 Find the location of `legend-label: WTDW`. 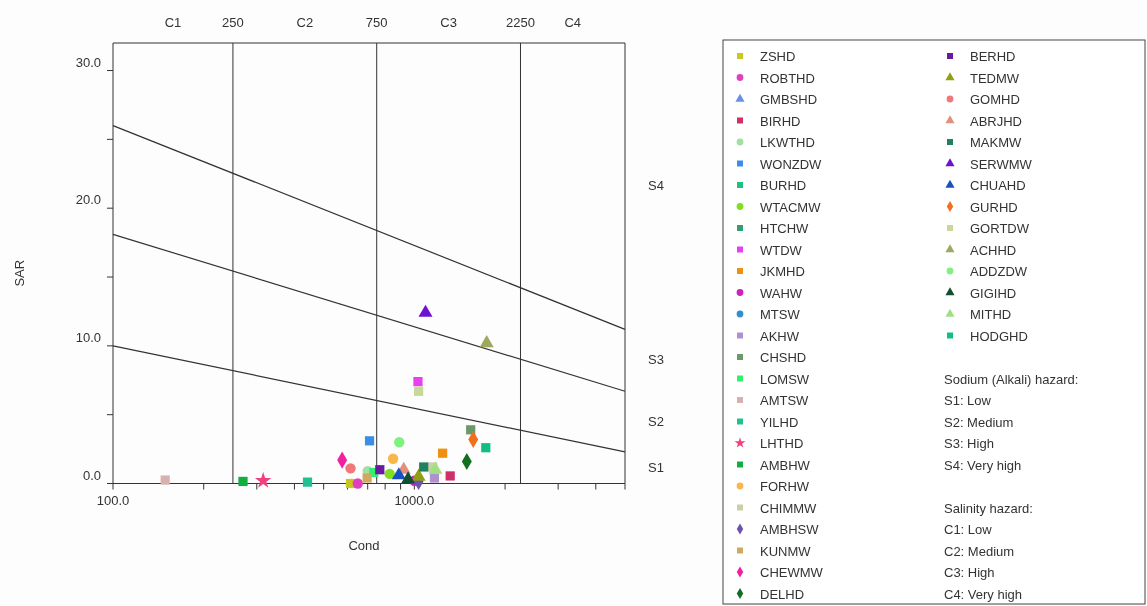

legend-label: WTDW is located at coordinates (781, 250).